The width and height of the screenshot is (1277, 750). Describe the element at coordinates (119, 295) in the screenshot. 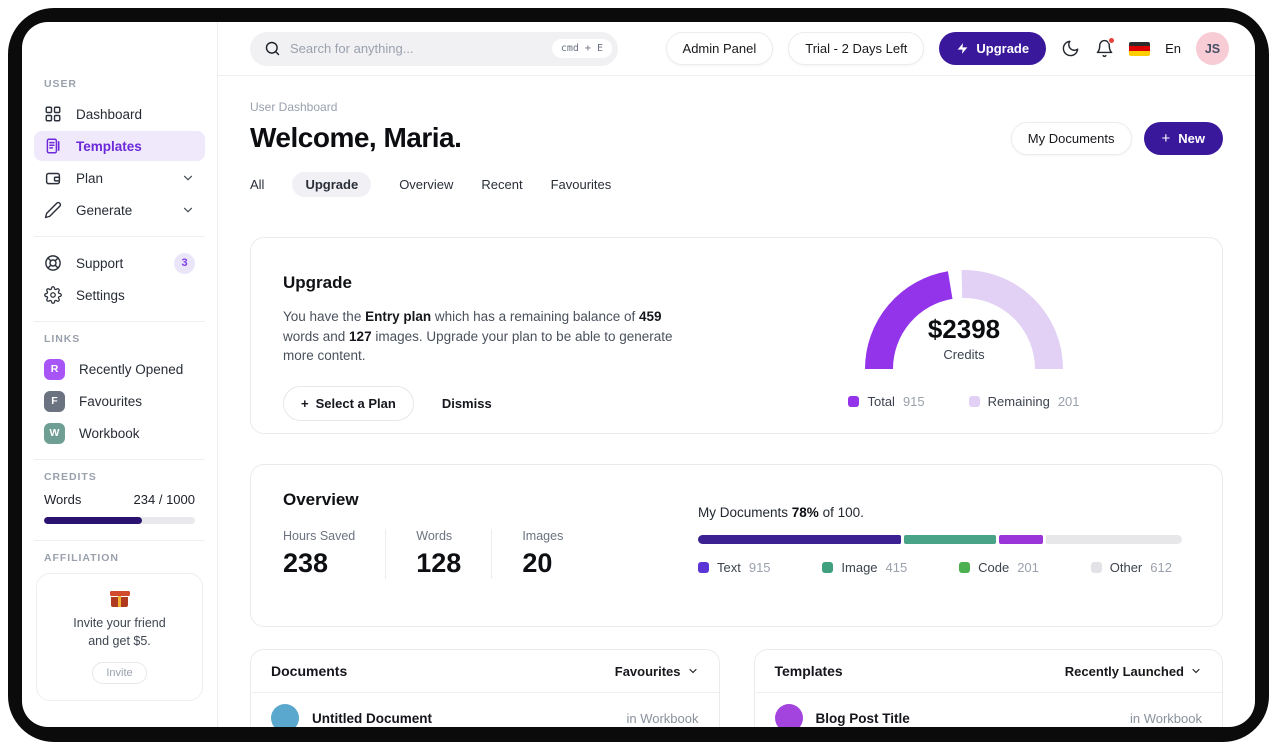

I see `sidebar-item-settings: Settings` at that location.